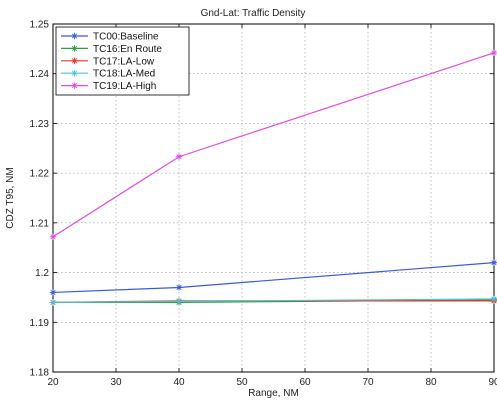  I want to click on legend-entry: TC19:LA-High, so click(108, 86).